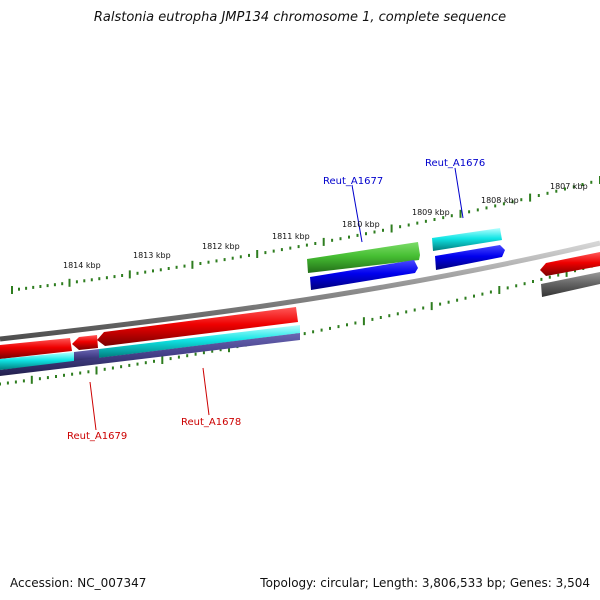  I want to click on leader-line-reut-a1678, so click(206, 391).